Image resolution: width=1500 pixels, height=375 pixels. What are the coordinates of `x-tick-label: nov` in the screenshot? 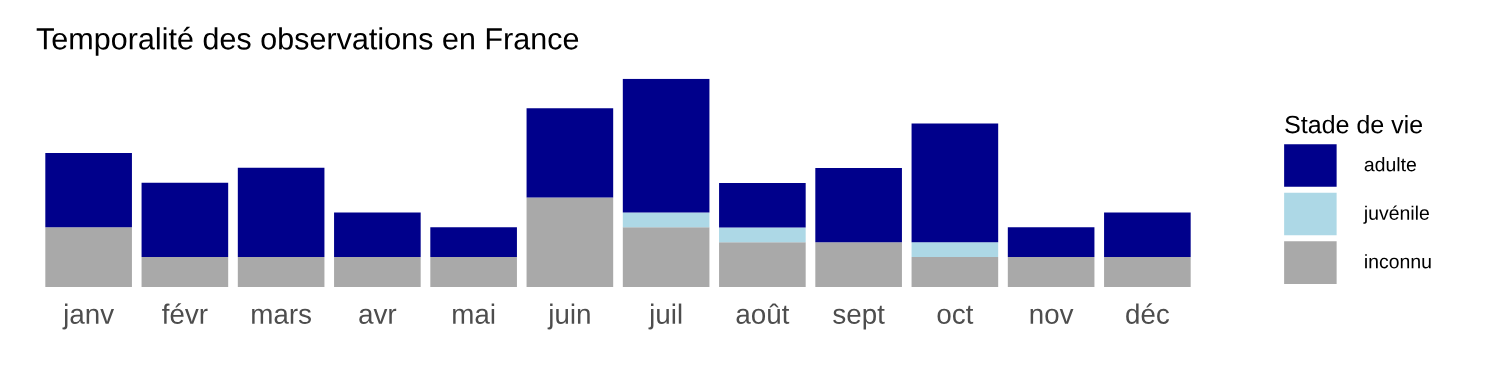 It's located at (1052, 316).